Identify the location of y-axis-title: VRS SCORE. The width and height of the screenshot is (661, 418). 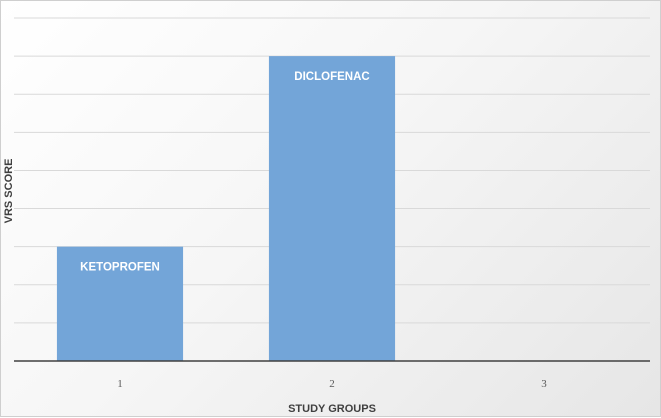
(9, 191).